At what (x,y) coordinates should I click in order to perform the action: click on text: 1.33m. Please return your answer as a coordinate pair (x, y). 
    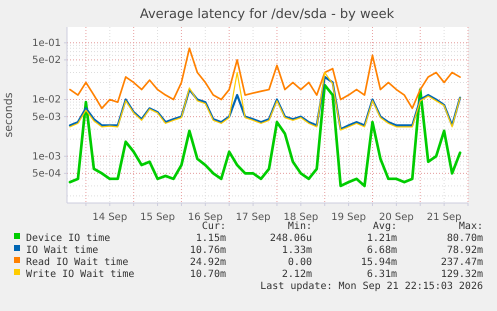
    Looking at the image, I should click on (297, 250).